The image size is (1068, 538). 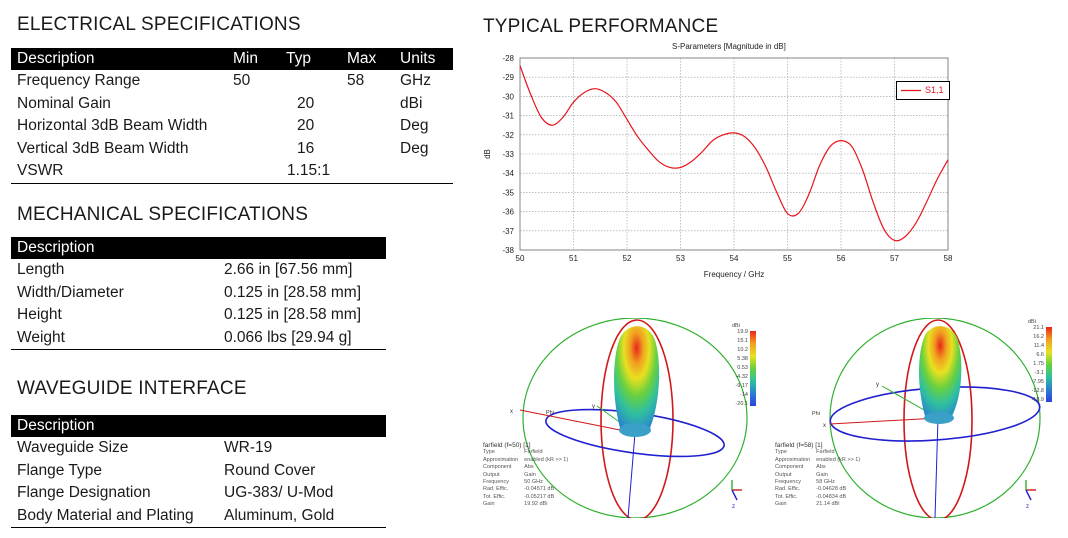 I want to click on table-row: Nominal Gain 20 dBi, so click(x=232, y=104).